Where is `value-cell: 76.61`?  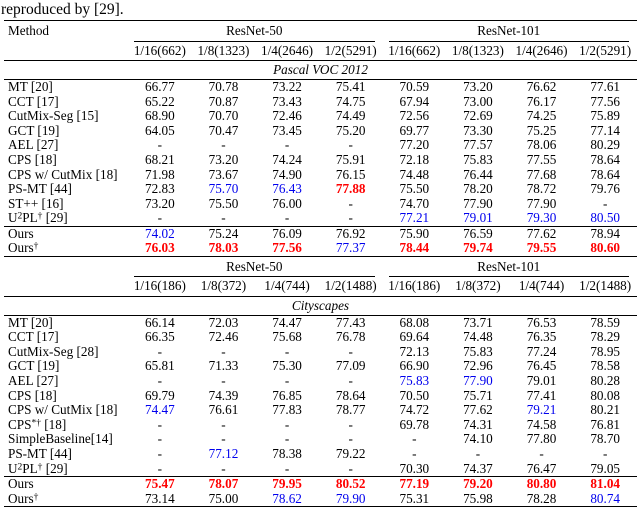
value-cell: 76.61 is located at coordinates (223, 410).